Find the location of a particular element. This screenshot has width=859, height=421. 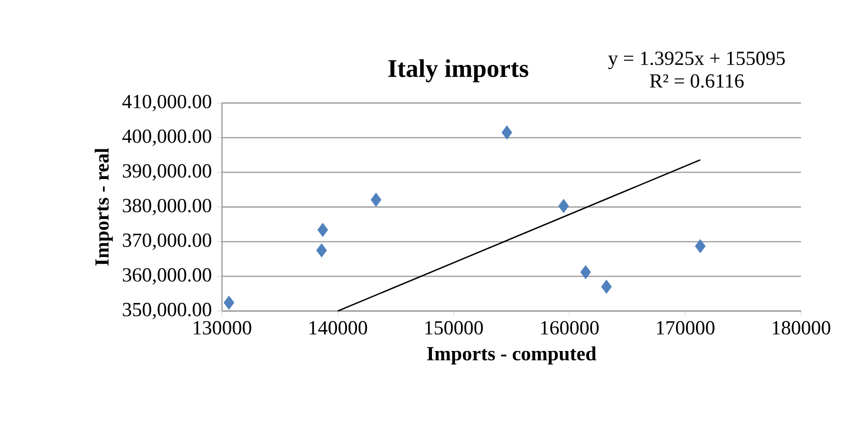

y-tick-label: 400,000.00 is located at coordinates (167, 137).